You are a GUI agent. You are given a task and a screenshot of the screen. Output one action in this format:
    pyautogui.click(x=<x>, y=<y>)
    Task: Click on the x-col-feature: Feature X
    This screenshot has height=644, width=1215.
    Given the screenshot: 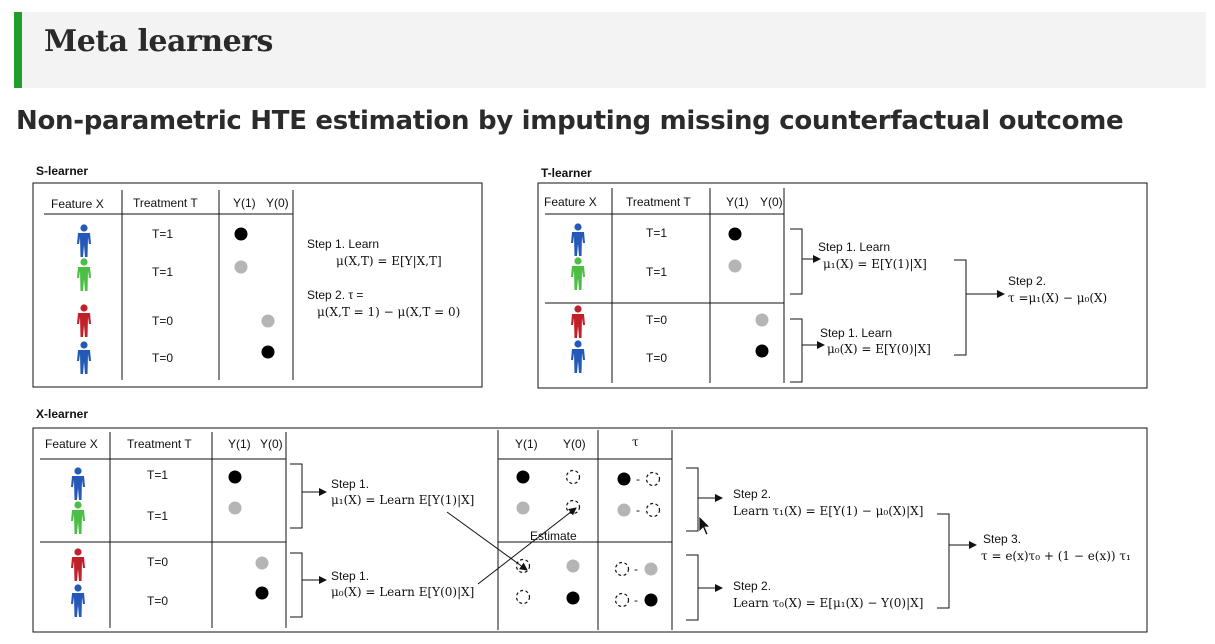 What is the action you would take?
    pyautogui.click(x=71, y=444)
    